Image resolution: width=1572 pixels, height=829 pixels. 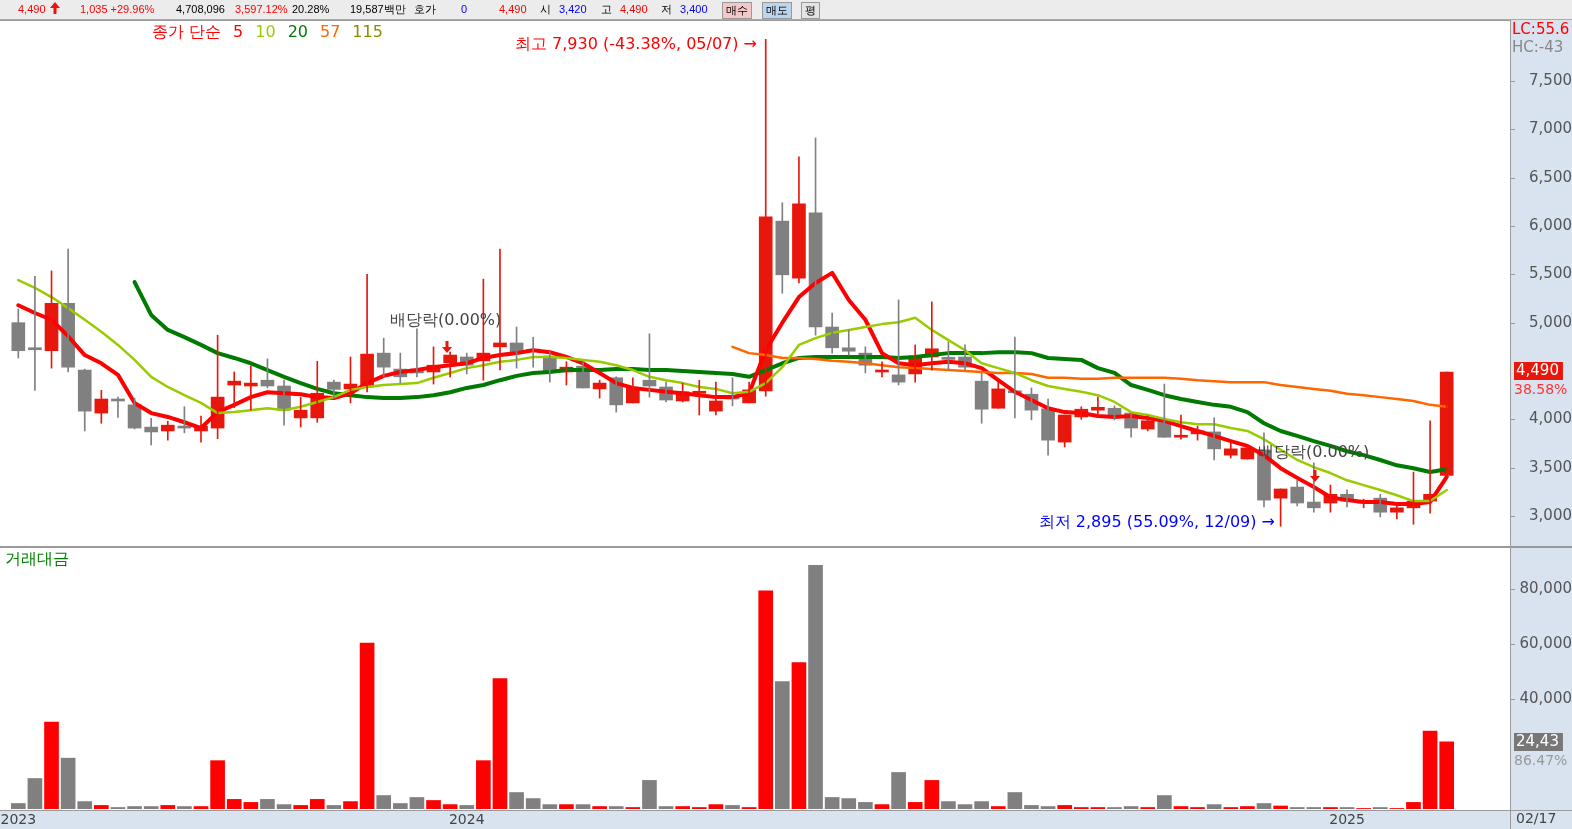 I want to click on text: 0, so click(x=464, y=9).